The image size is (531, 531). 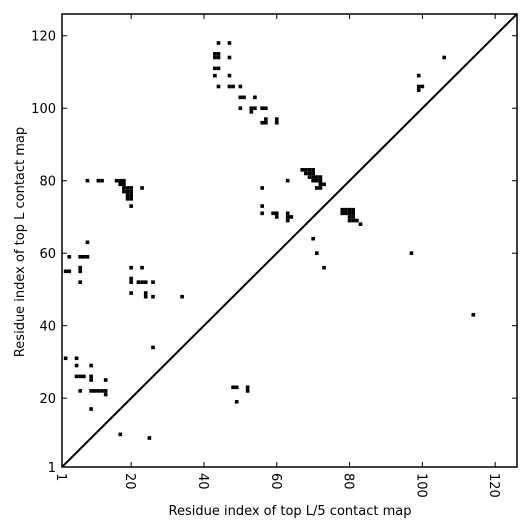 What do you see at coordinates (52, 468) in the screenshot?
I see `y-tick-label: 1` at bounding box center [52, 468].